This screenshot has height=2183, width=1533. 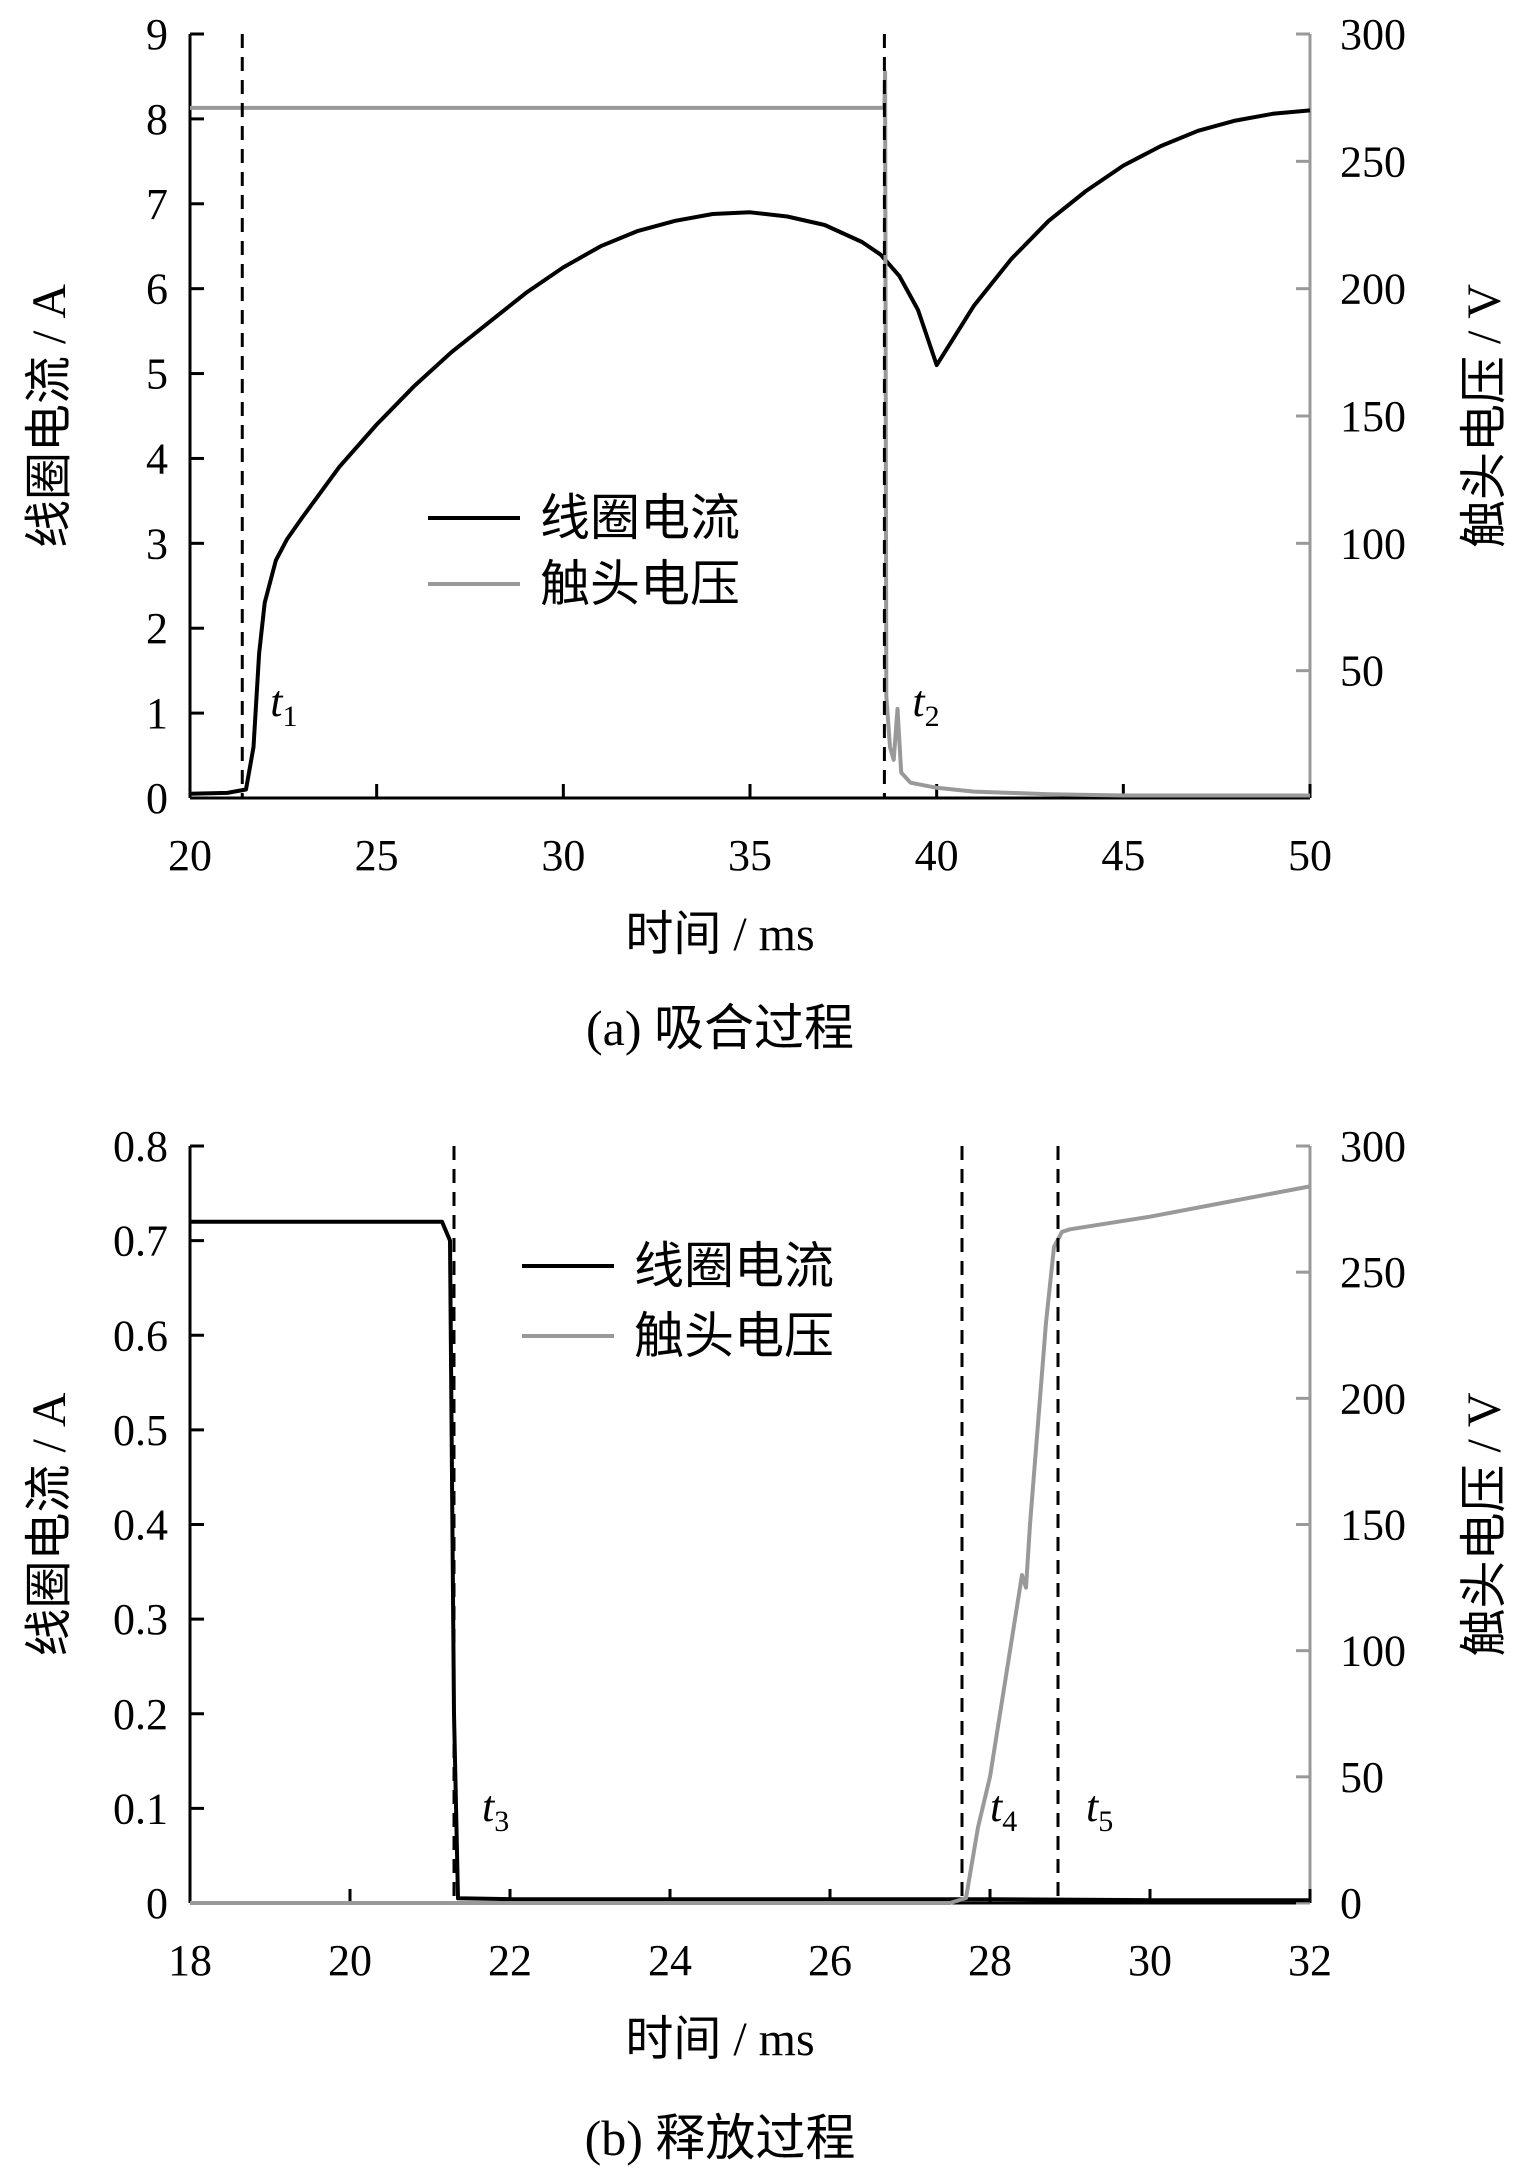 What do you see at coordinates (830, 1960) in the screenshot?
I see `x-tick-label: 26` at bounding box center [830, 1960].